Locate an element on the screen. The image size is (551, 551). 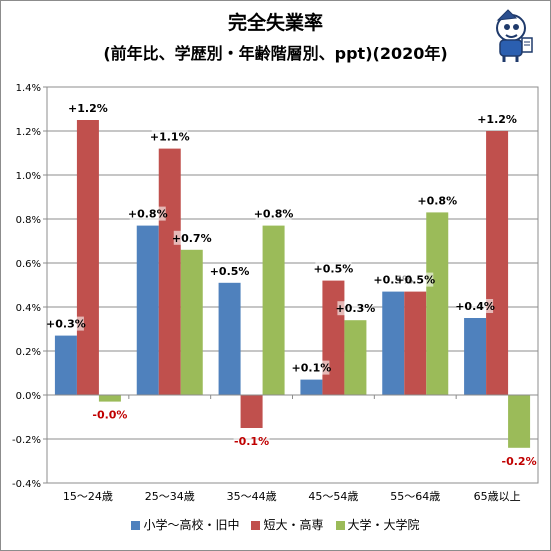
y-tick-label: -0.2% is located at coordinates (26, 440).